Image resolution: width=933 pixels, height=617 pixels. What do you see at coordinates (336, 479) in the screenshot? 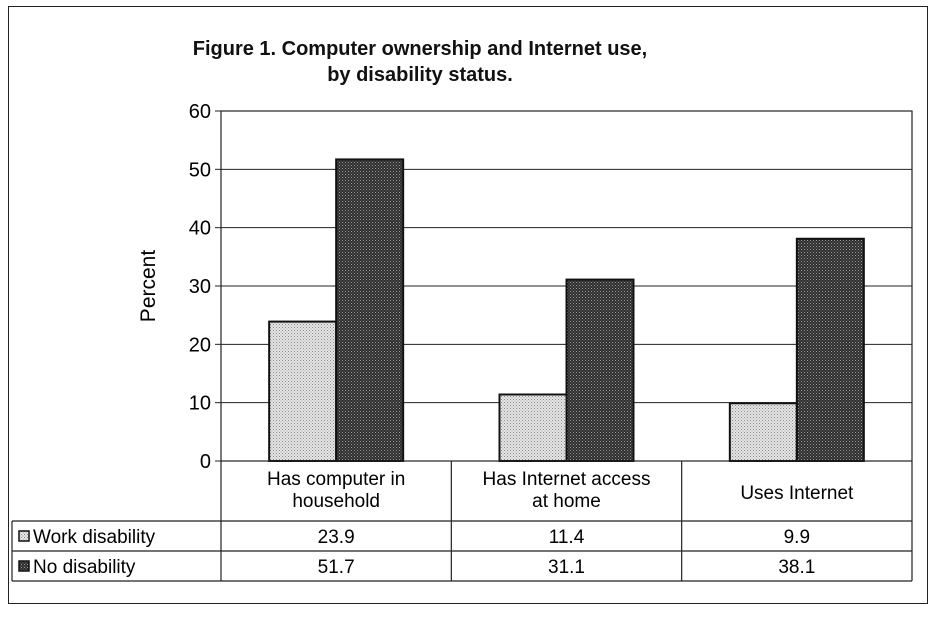
I see `category-label: Has computer in` at bounding box center [336, 479].